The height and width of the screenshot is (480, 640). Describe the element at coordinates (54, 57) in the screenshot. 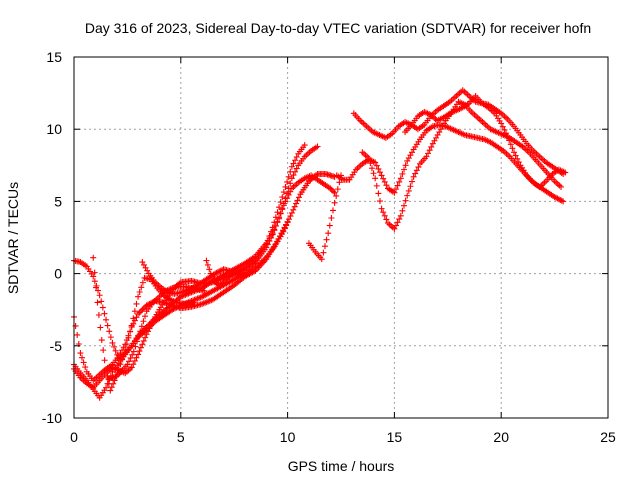

I see `y-tick-label: 15` at that location.